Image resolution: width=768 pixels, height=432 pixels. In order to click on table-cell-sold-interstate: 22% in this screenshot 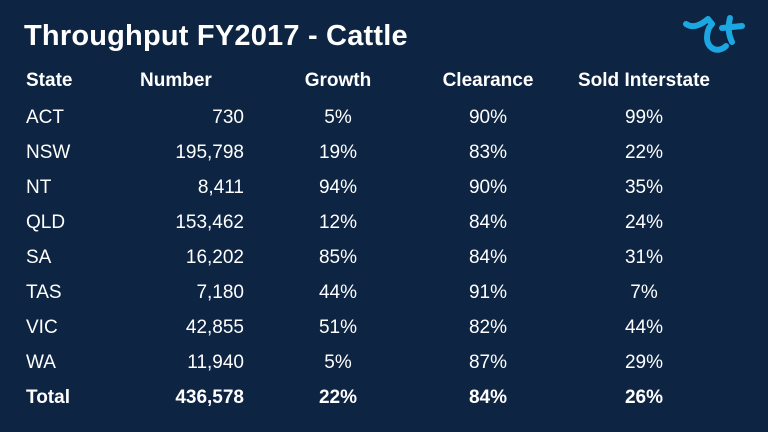, I will do `click(644, 152)`.